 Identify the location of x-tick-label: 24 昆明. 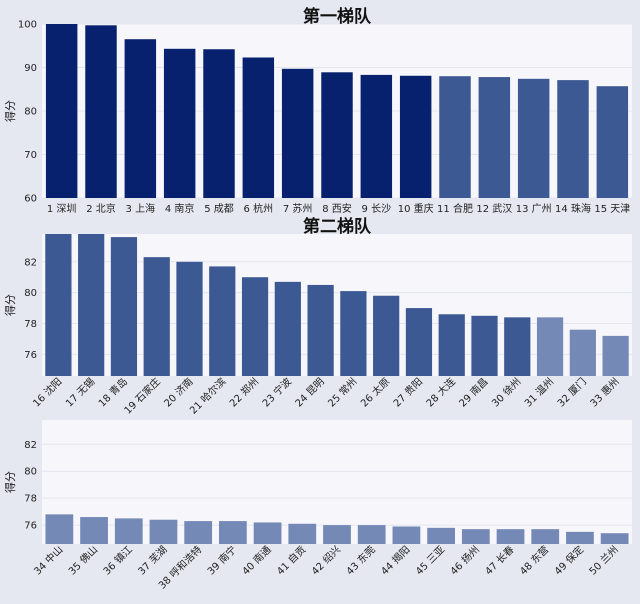
(310, 393).